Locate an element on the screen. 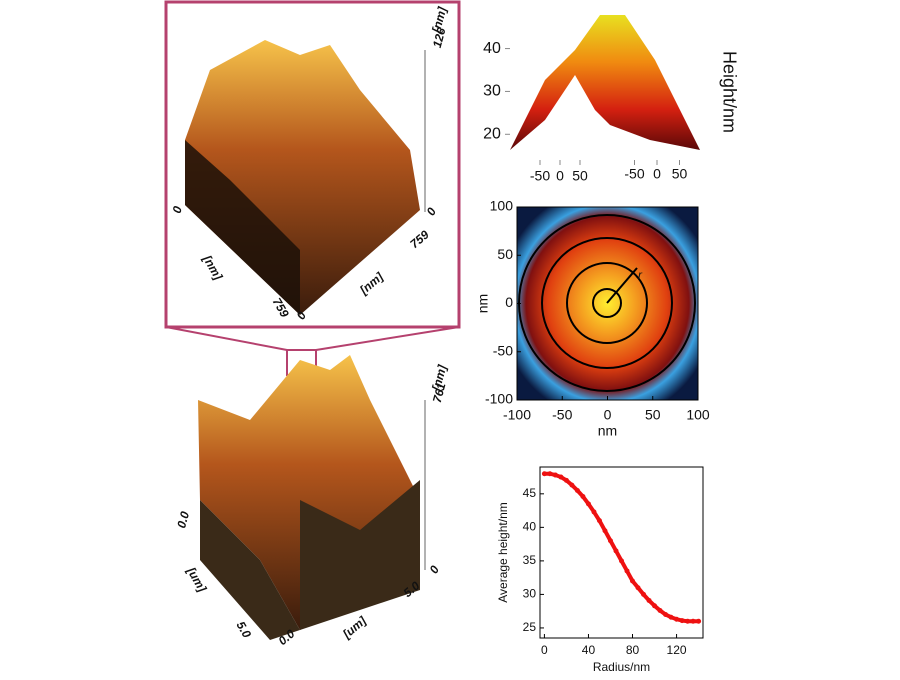  y-tick-label: 45 is located at coordinates (530, 493).